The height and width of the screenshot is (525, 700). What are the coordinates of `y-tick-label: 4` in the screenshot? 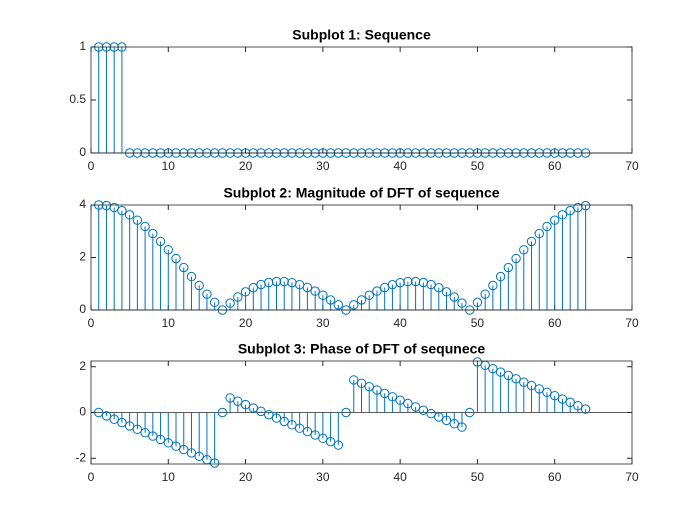 It's located at (82, 204).